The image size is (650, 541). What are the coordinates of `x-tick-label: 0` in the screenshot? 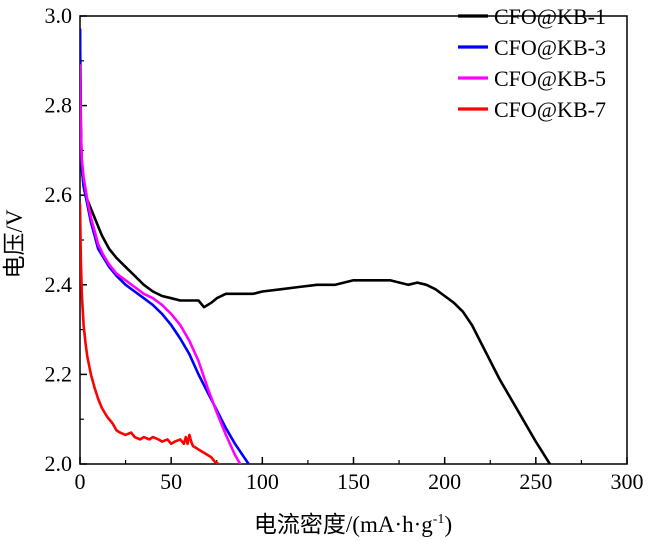 It's located at (80, 481).